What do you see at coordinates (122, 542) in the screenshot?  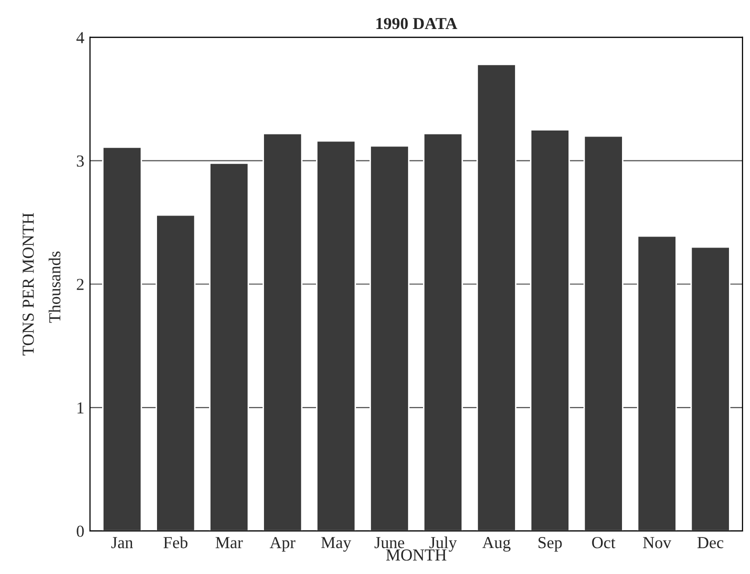 I see `x-tick-label: Jan` at bounding box center [122, 542].